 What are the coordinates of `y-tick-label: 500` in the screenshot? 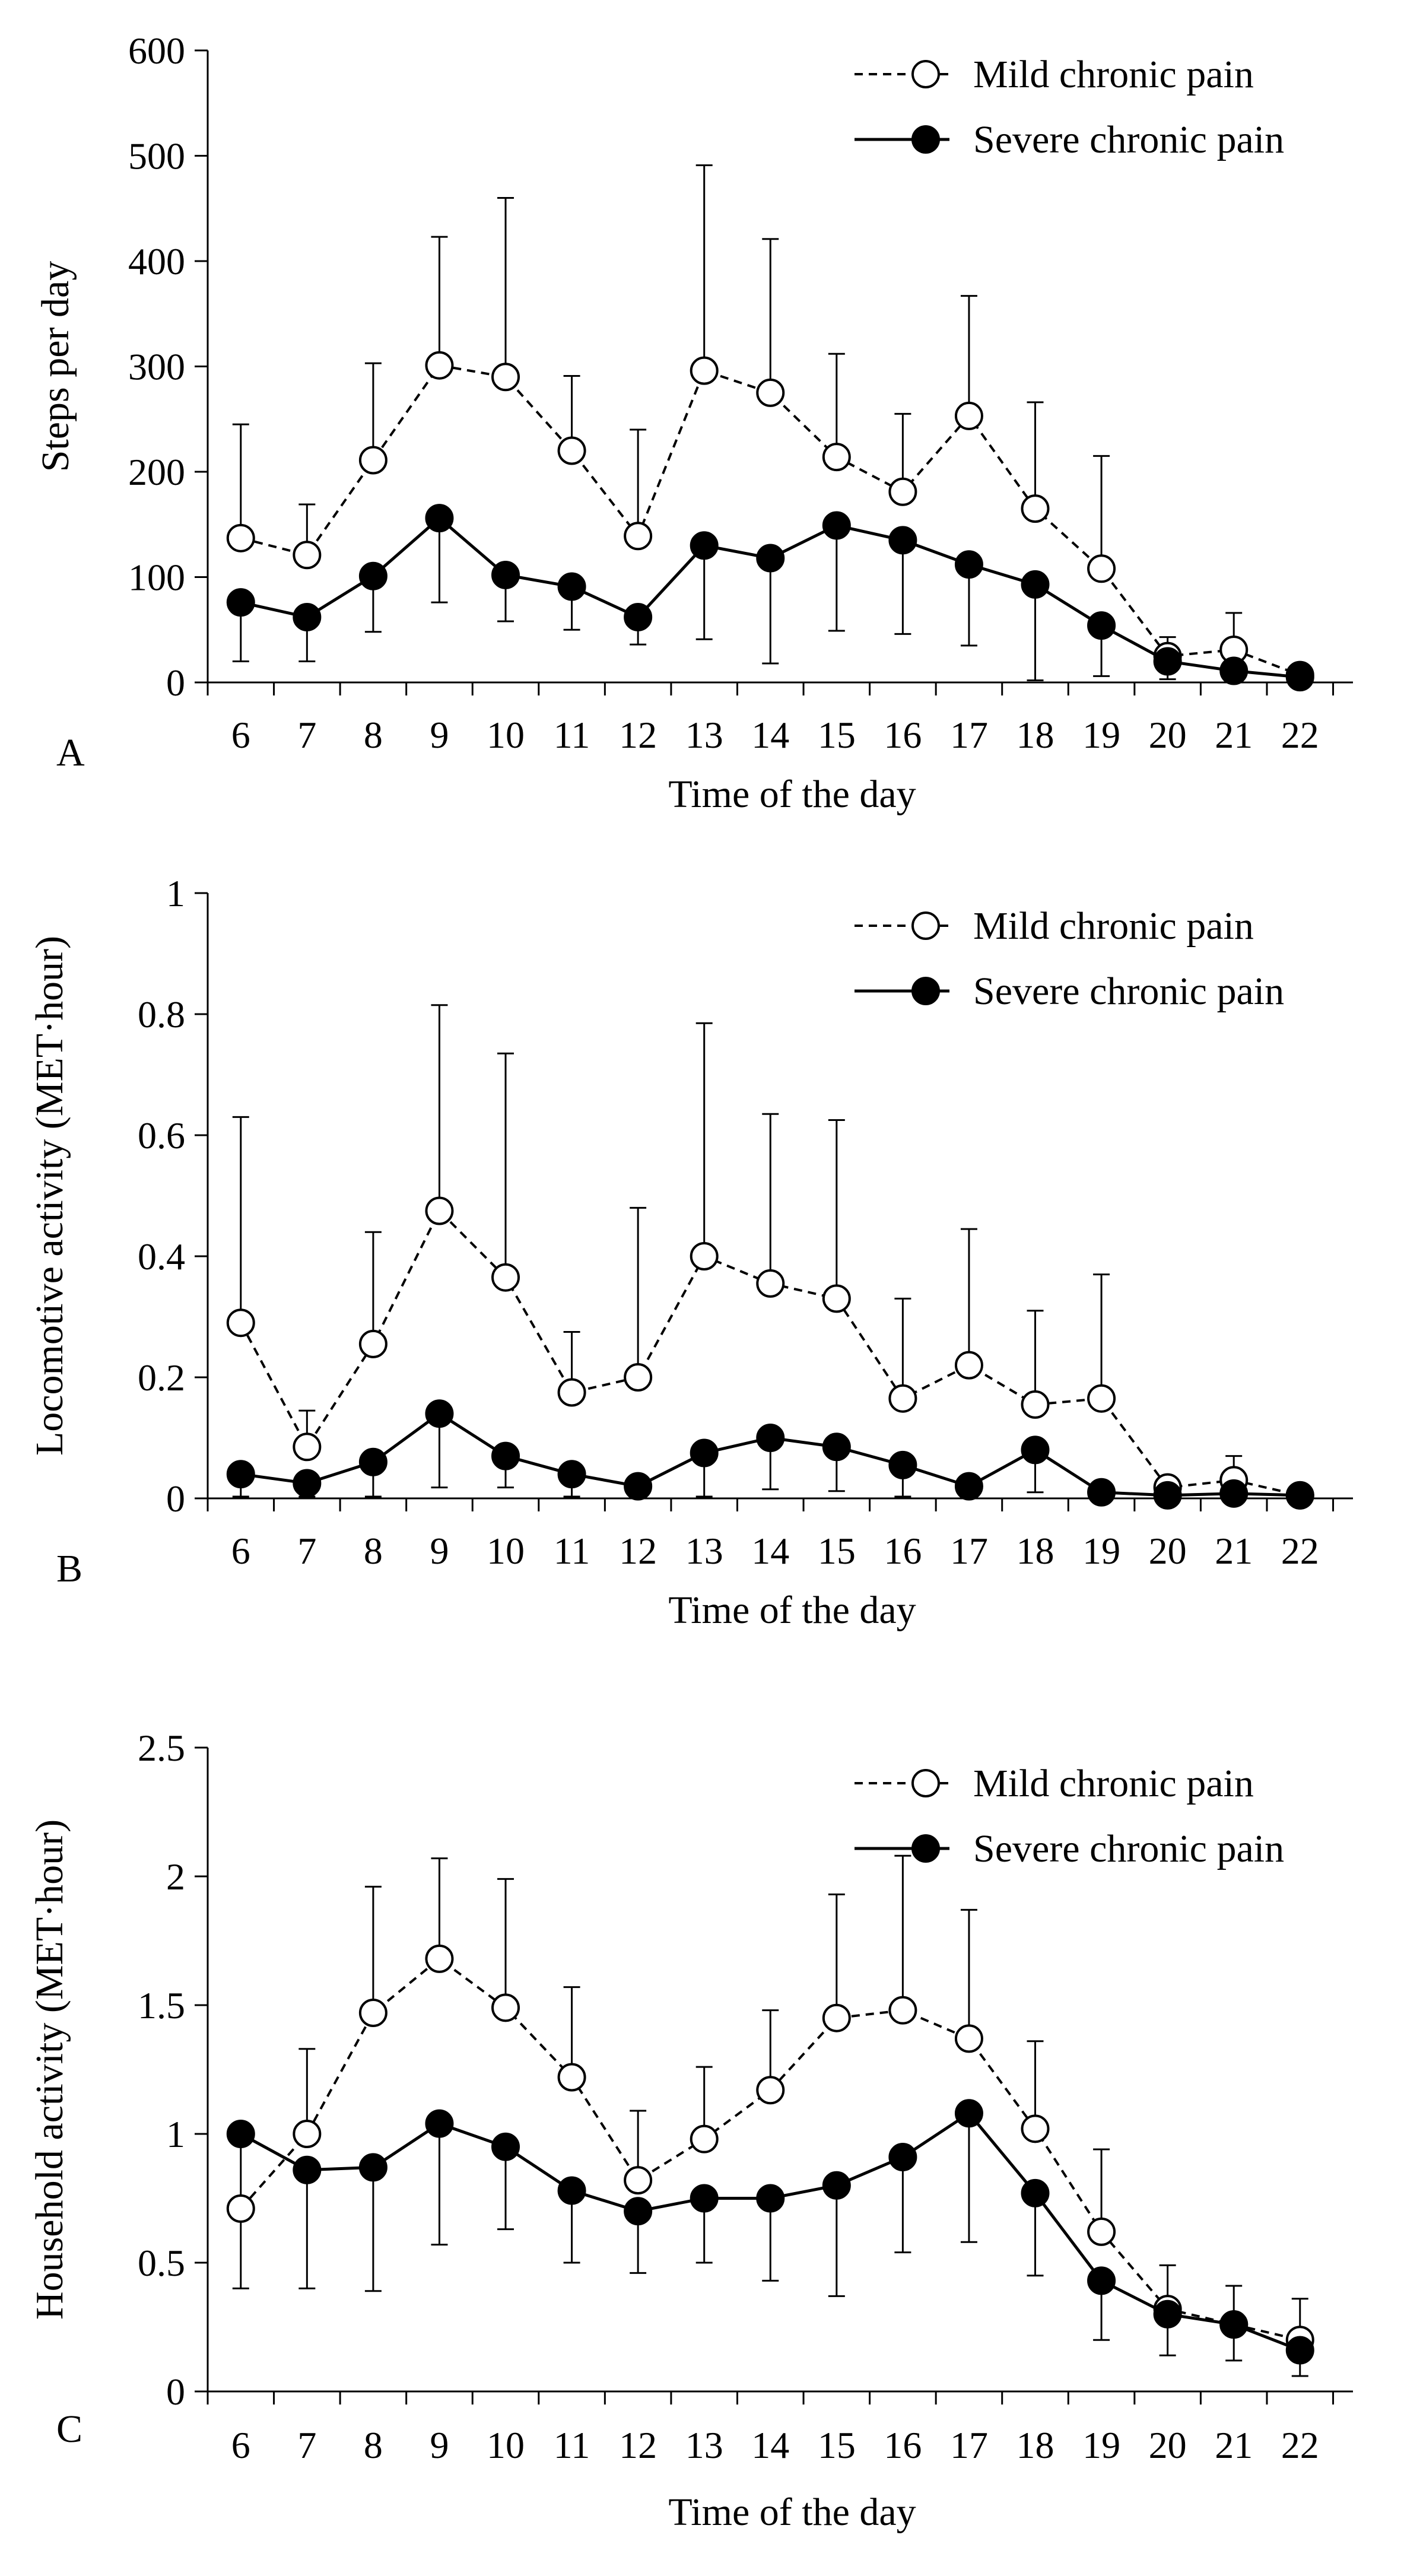 It's located at (156, 156).